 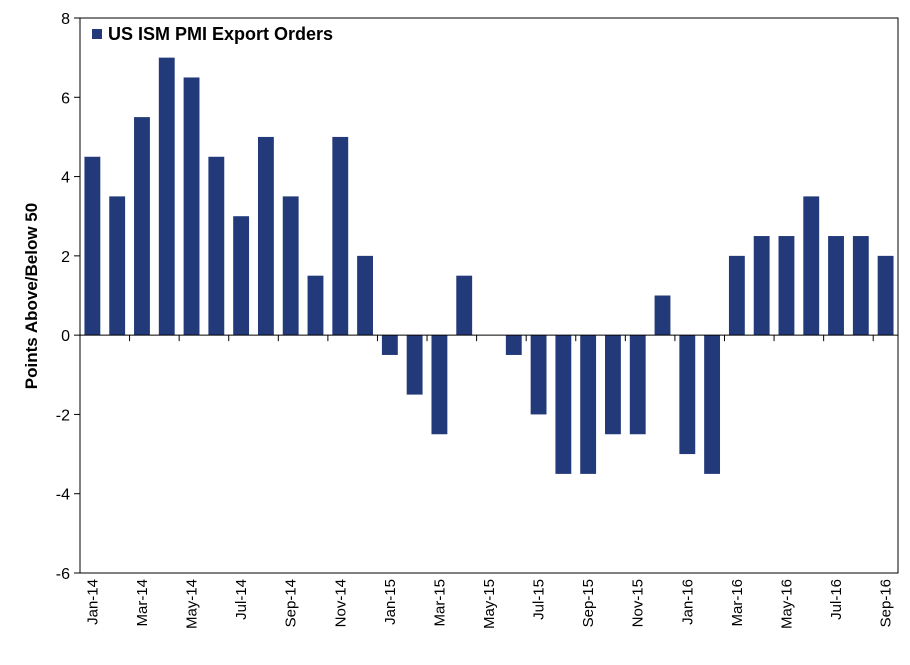 I want to click on x-tick-label: Jan-16, so click(x=687, y=602).